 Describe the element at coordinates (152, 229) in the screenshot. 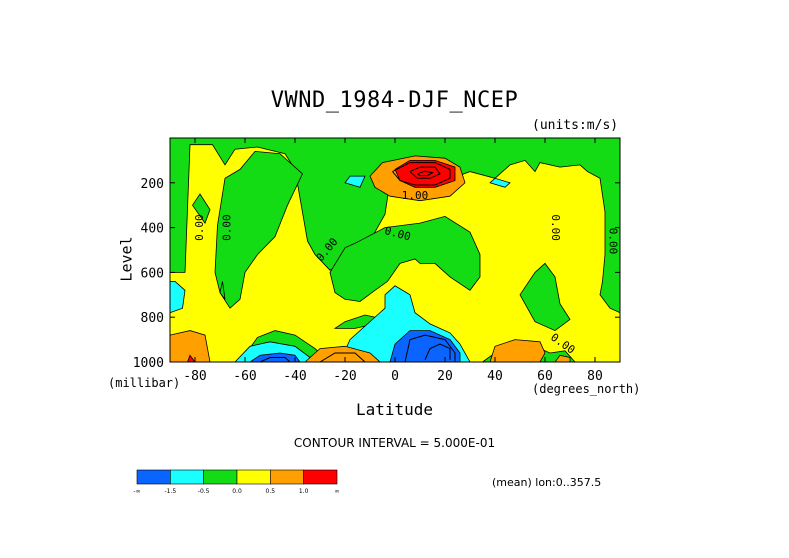

I see `y-tick-label: 400` at that location.